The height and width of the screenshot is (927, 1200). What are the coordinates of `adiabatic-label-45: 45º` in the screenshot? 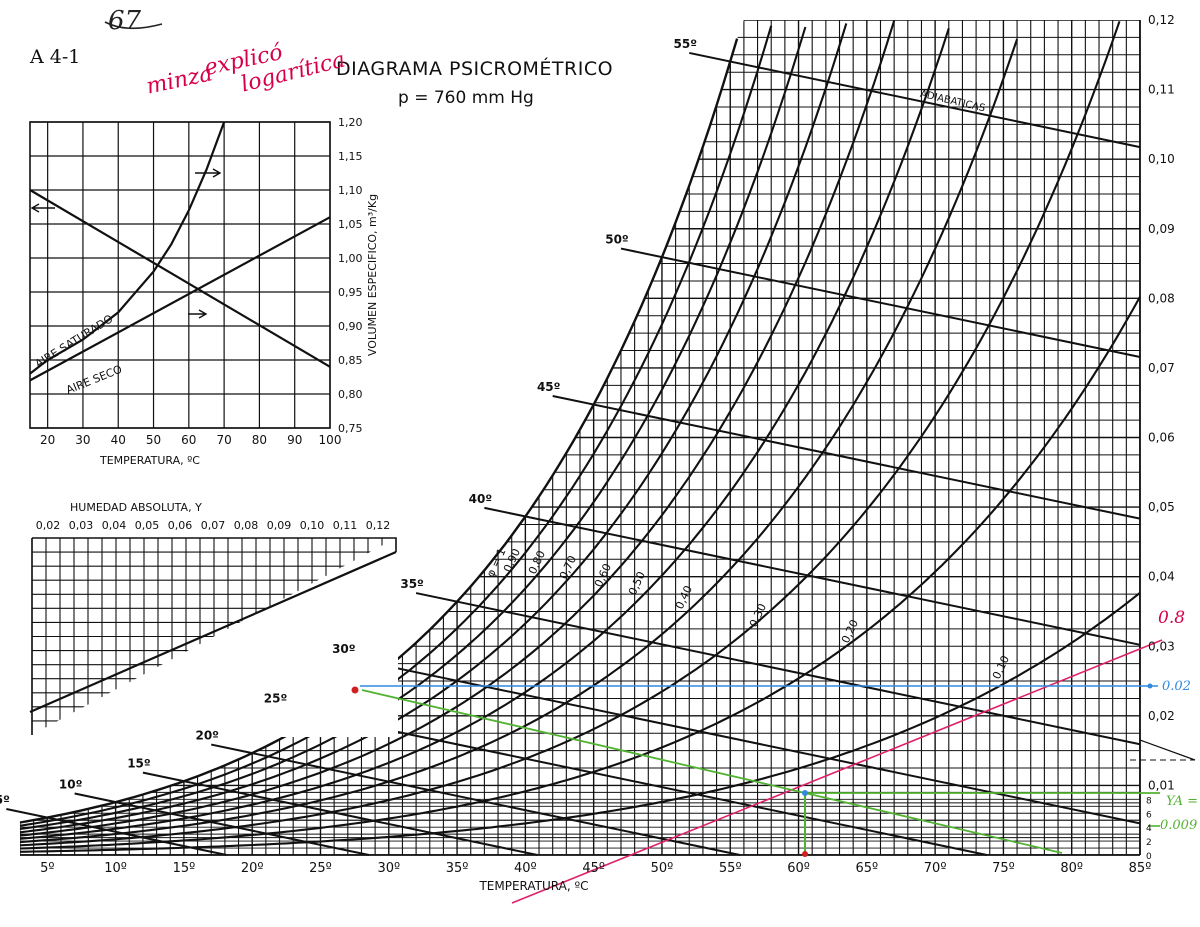 It's located at (549, 387).